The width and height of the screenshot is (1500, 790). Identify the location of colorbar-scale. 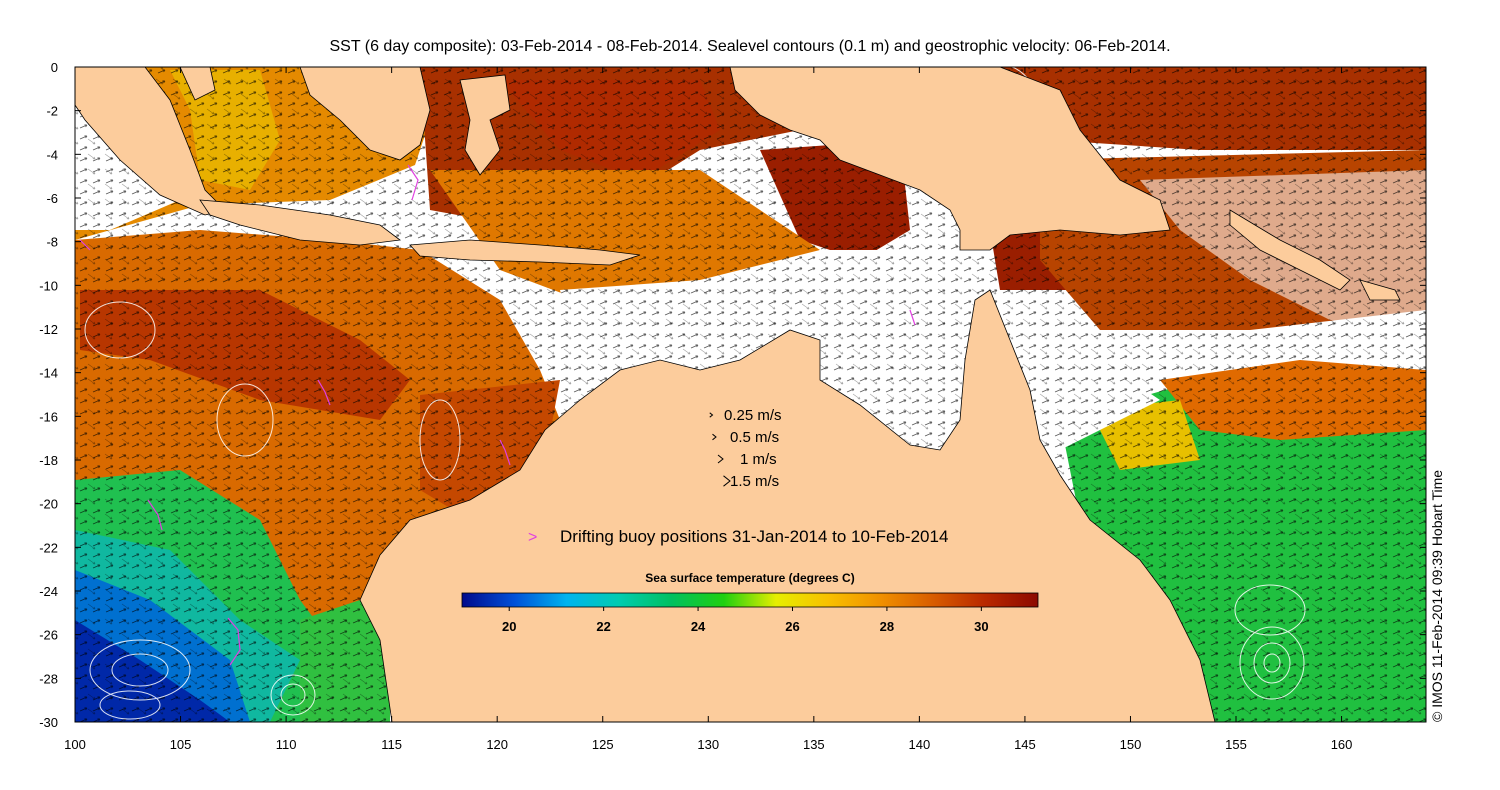
(750, 600).